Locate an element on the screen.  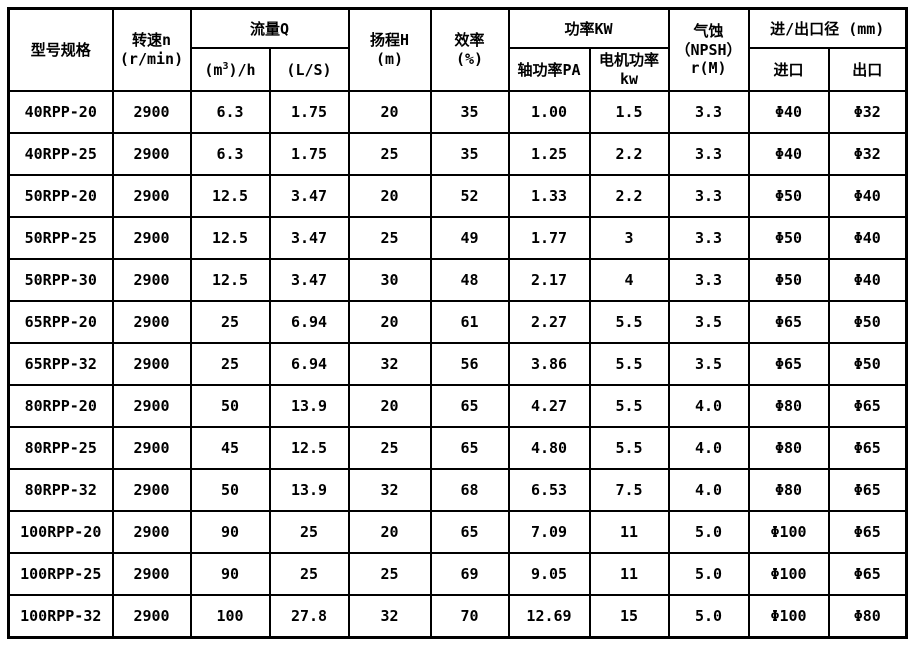
cell-shaft-power: 1.00 is located at coordinates (549, 112).